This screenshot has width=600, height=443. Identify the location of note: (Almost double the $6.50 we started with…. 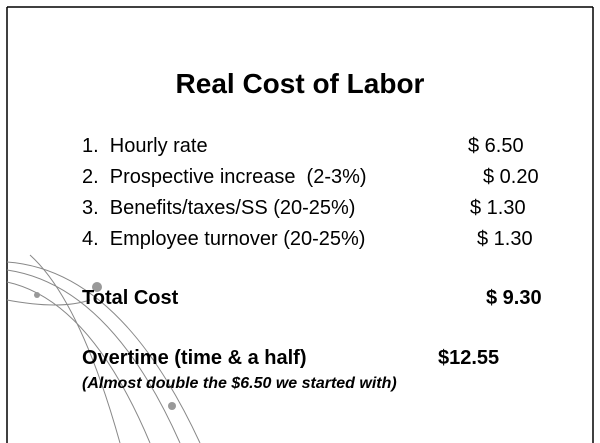
(239, 383).